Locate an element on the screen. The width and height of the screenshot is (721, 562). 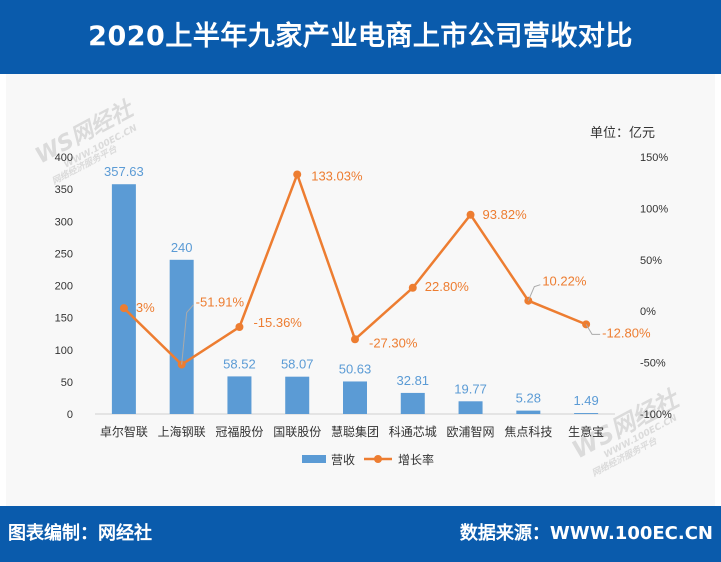
category-label: 慧聪集团 is located at coordinates (355, 431).